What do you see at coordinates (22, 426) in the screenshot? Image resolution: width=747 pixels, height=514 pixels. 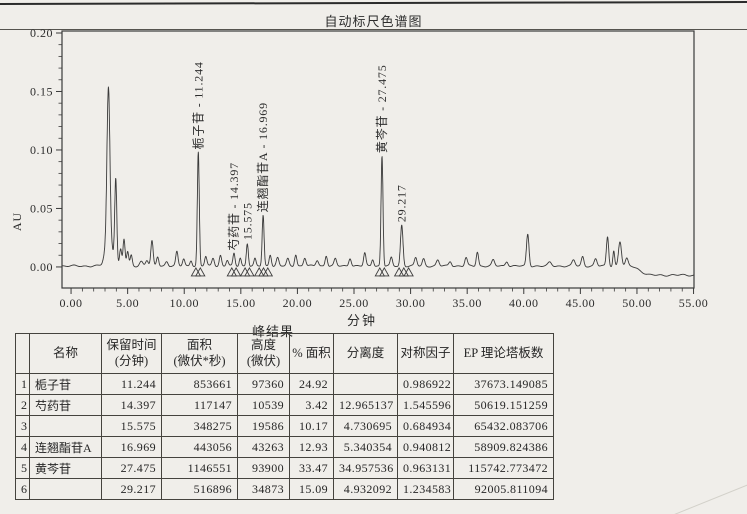 I see `cell-index: 3` at bounding box center [22, 426].